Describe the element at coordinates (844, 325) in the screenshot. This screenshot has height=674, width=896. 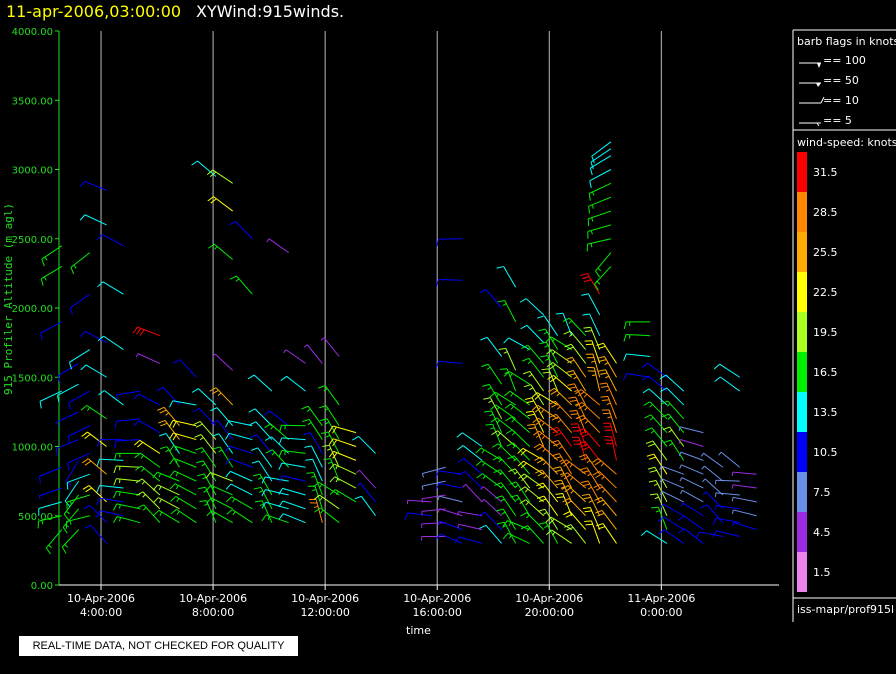
I see `barb-legend: barb flags in knots == 100 == 50 == 10 == 5` at that location.